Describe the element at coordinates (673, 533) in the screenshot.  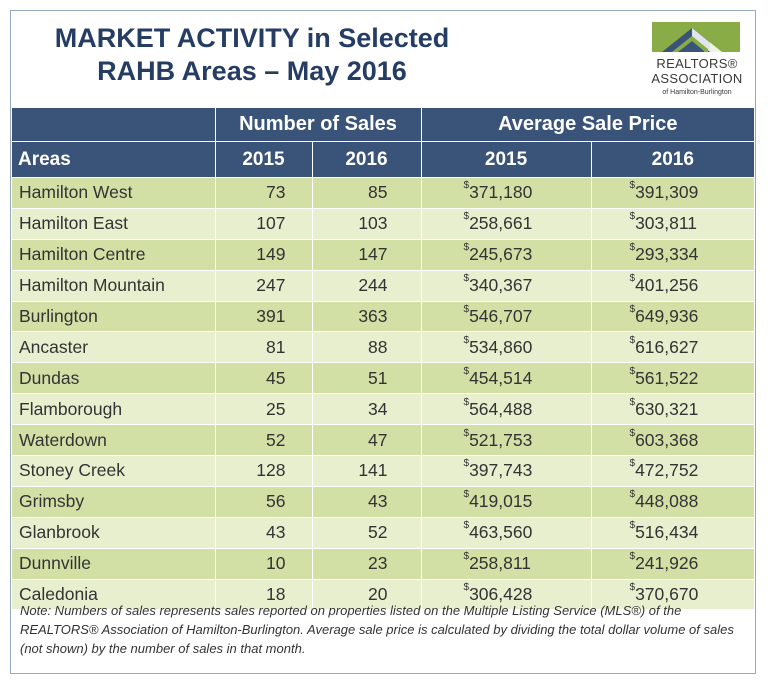
I see `price-2016-cell: $516,434` at that location.